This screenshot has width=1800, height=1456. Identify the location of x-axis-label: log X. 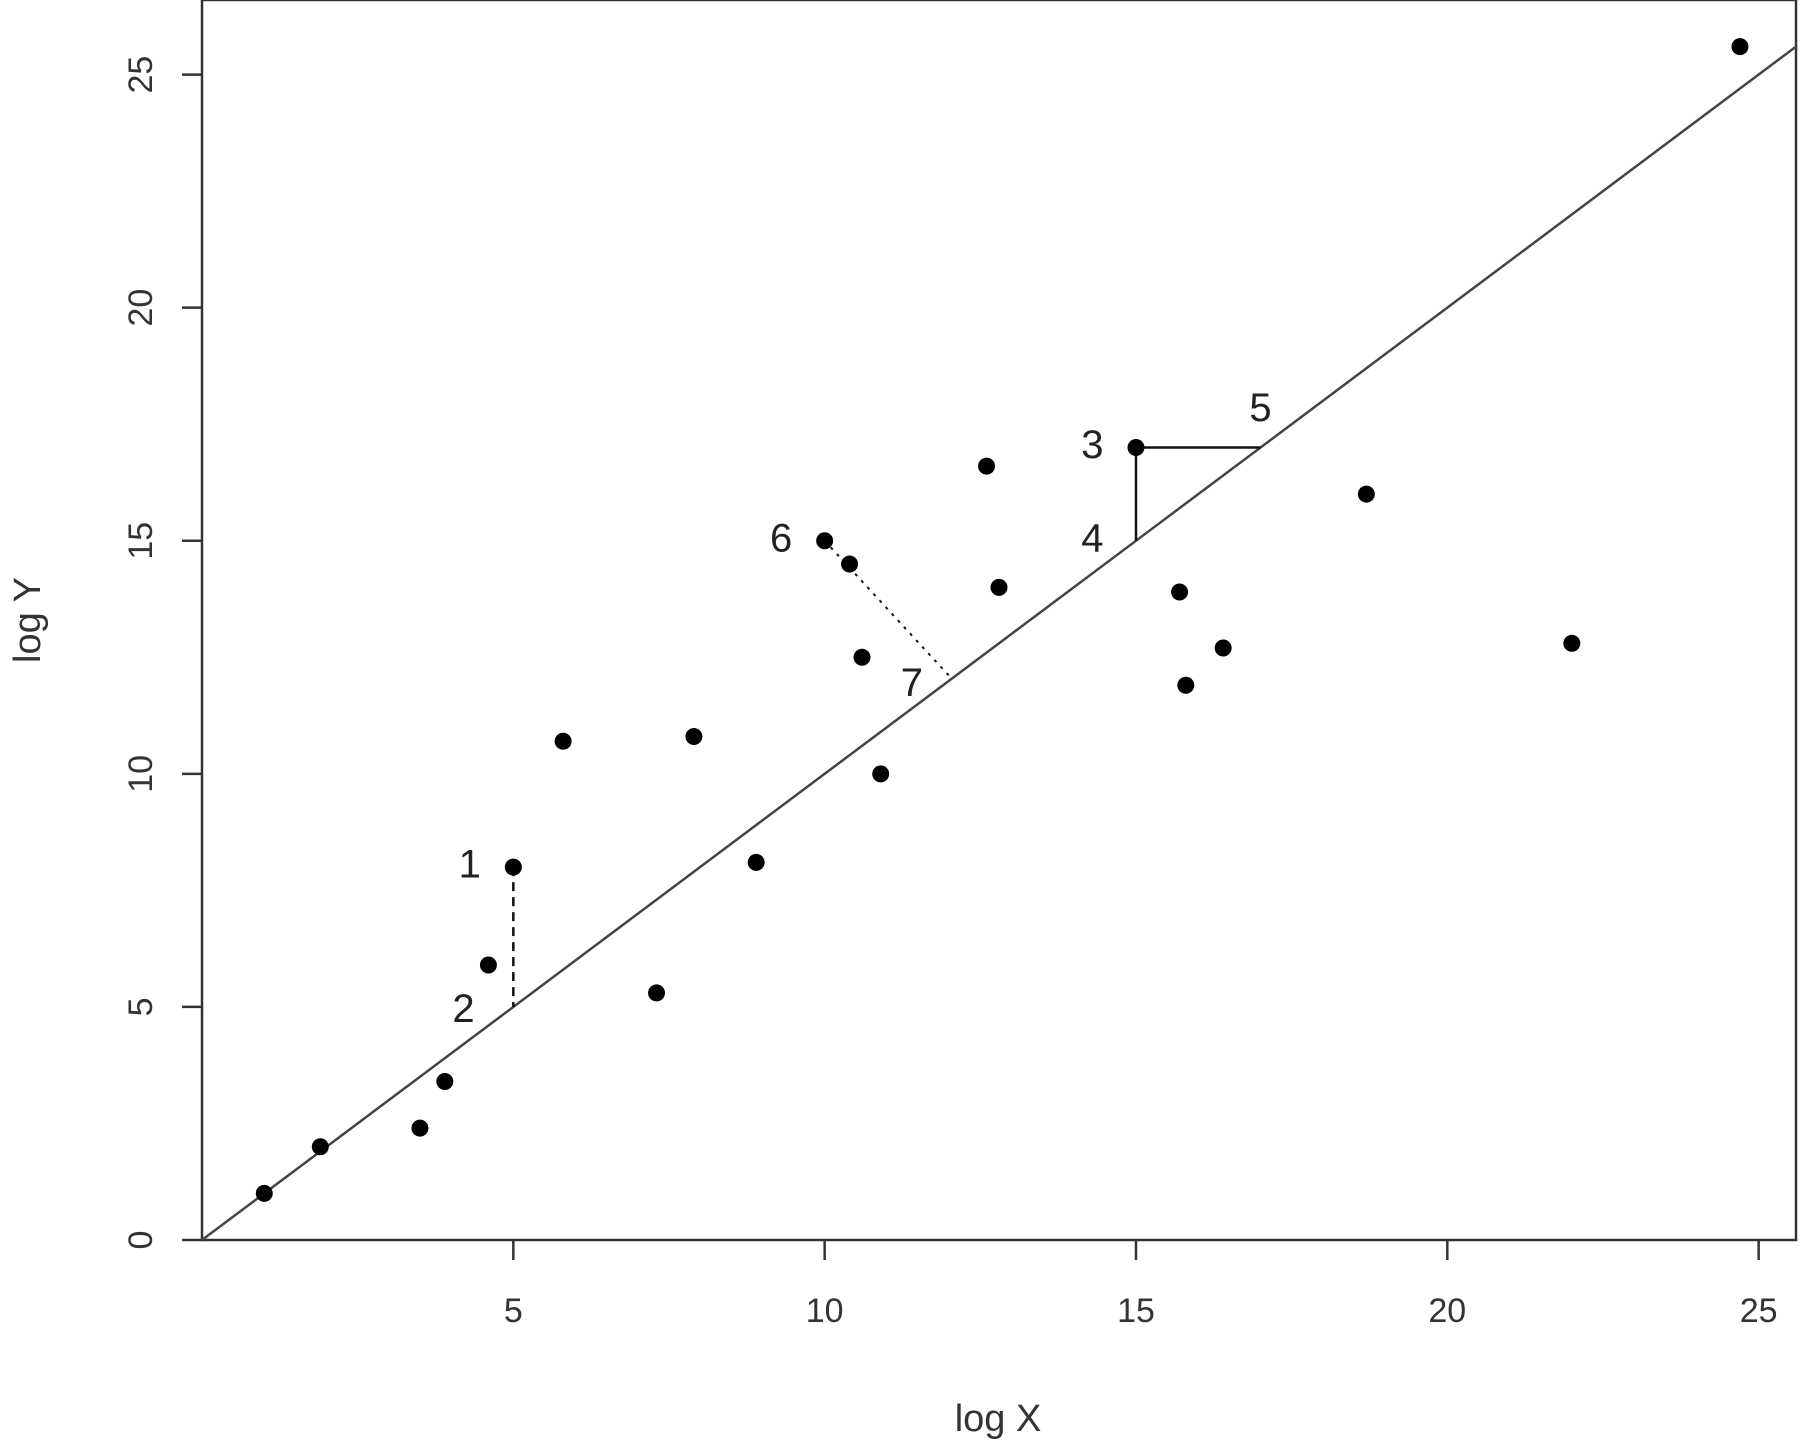
(998, 1419).